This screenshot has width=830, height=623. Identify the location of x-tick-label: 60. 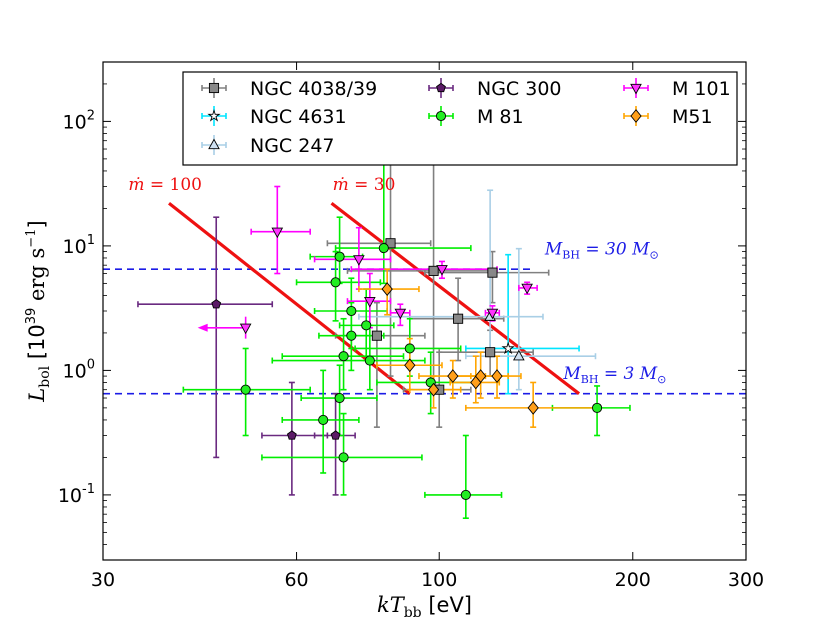
(296, 580).